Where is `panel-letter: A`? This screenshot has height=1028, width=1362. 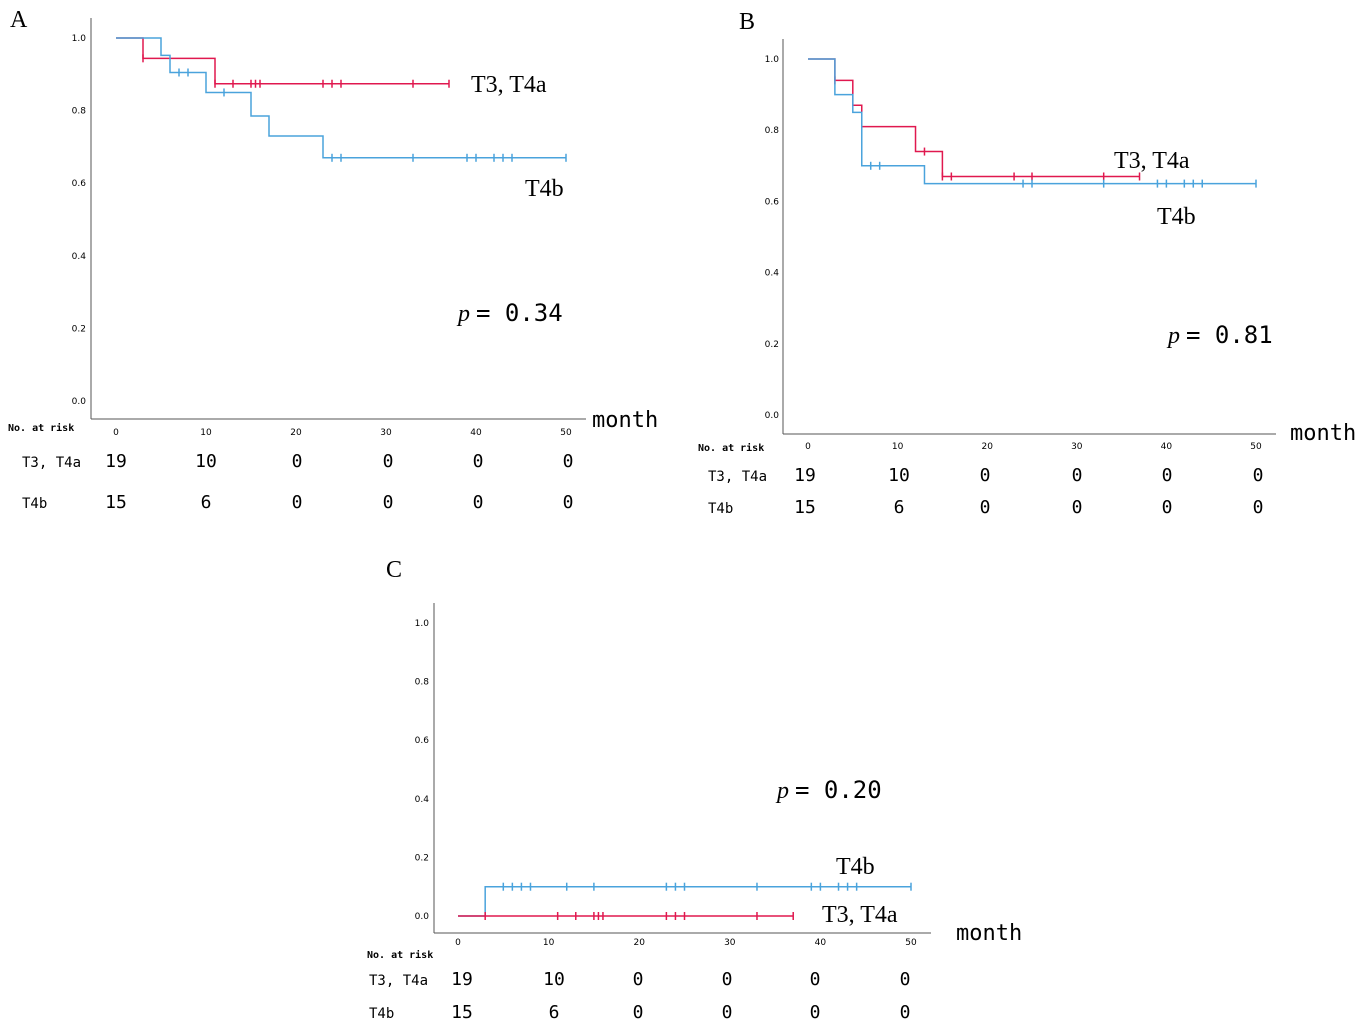 panel-letter: A is located at coordinates (19, 20).